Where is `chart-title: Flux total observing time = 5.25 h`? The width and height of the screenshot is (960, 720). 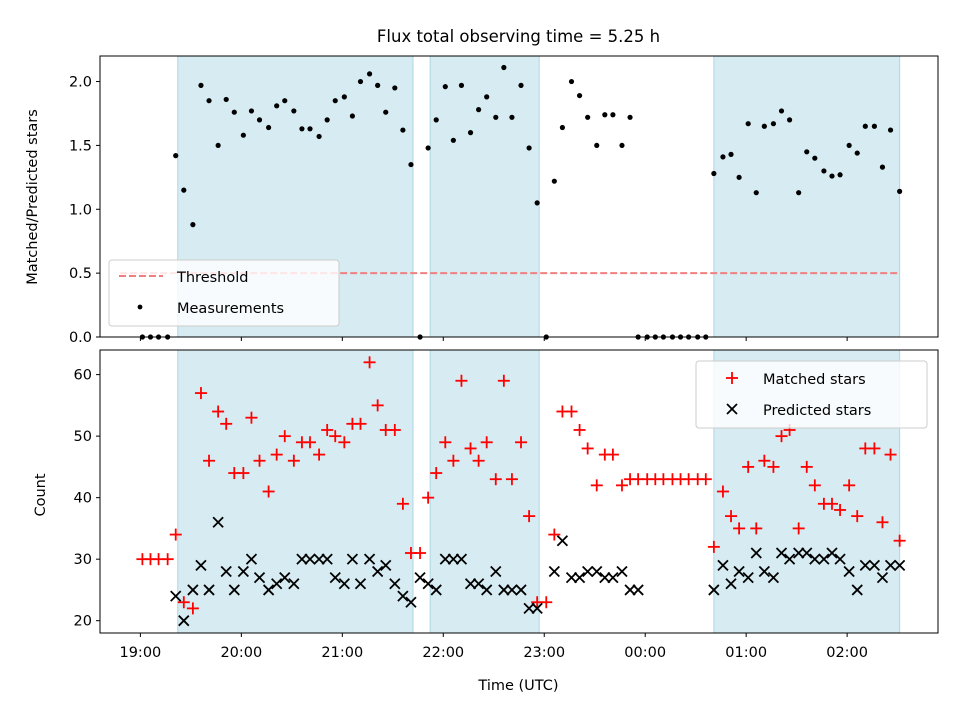
chart-title: Flux total observing time = 5.25 h is located at coordinates (518, 36).